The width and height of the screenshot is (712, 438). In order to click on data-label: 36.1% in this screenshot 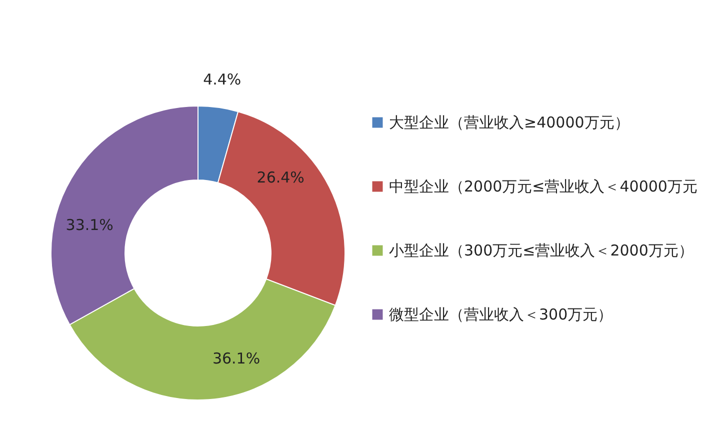, I will do `click(236, 358)`.